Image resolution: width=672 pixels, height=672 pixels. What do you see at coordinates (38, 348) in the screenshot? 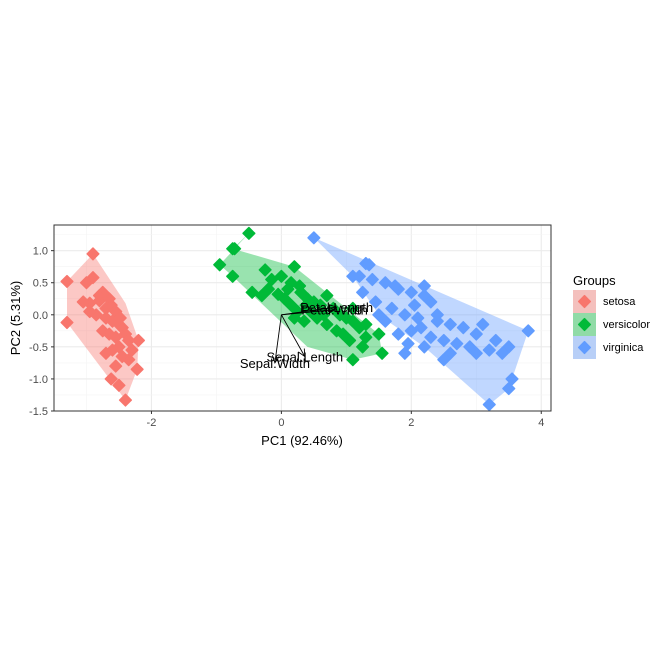
I see `y-tick-label: -0.5` at bounding box center [38, 348].